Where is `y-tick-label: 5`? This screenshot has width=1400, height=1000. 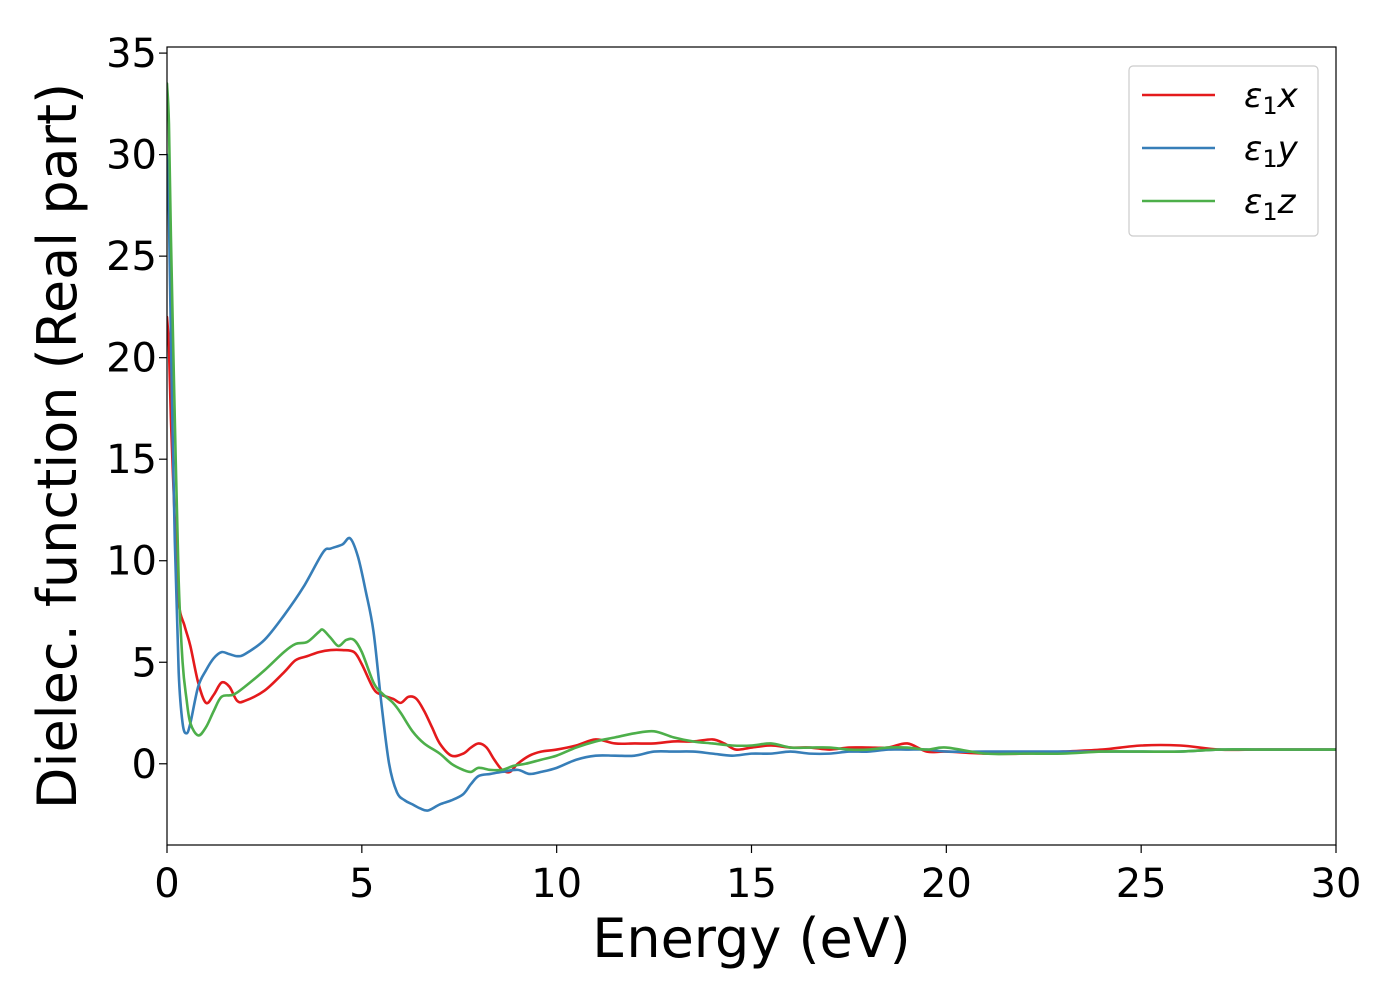
y-tick-label: 5 is located at coordinates (144, 663).